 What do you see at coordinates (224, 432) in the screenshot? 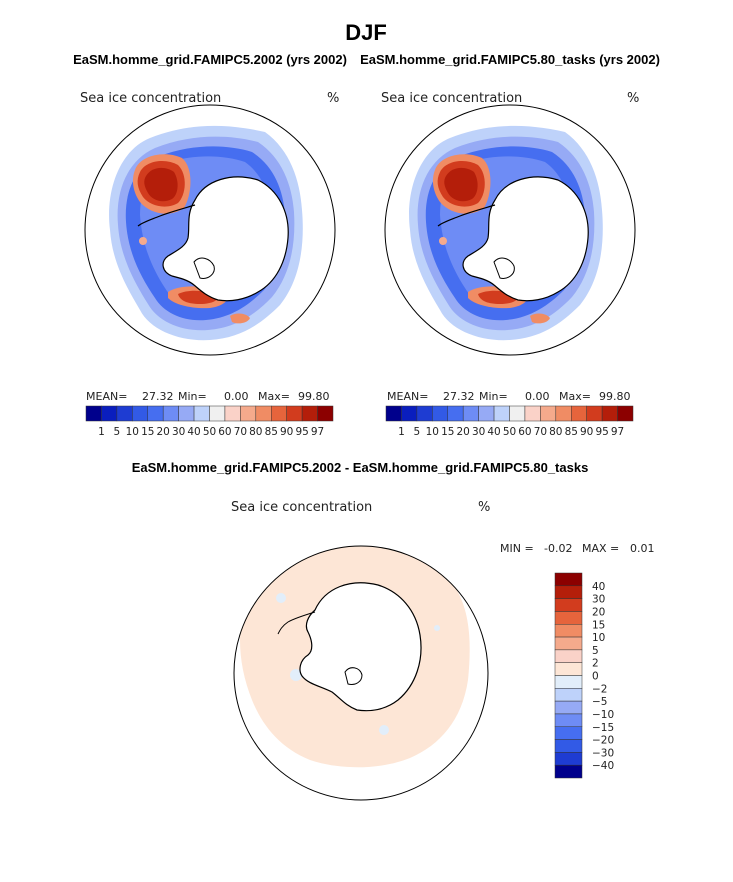
I see `panel-a-colorbar-tick-label: 60` at bounding box center [224, 432].